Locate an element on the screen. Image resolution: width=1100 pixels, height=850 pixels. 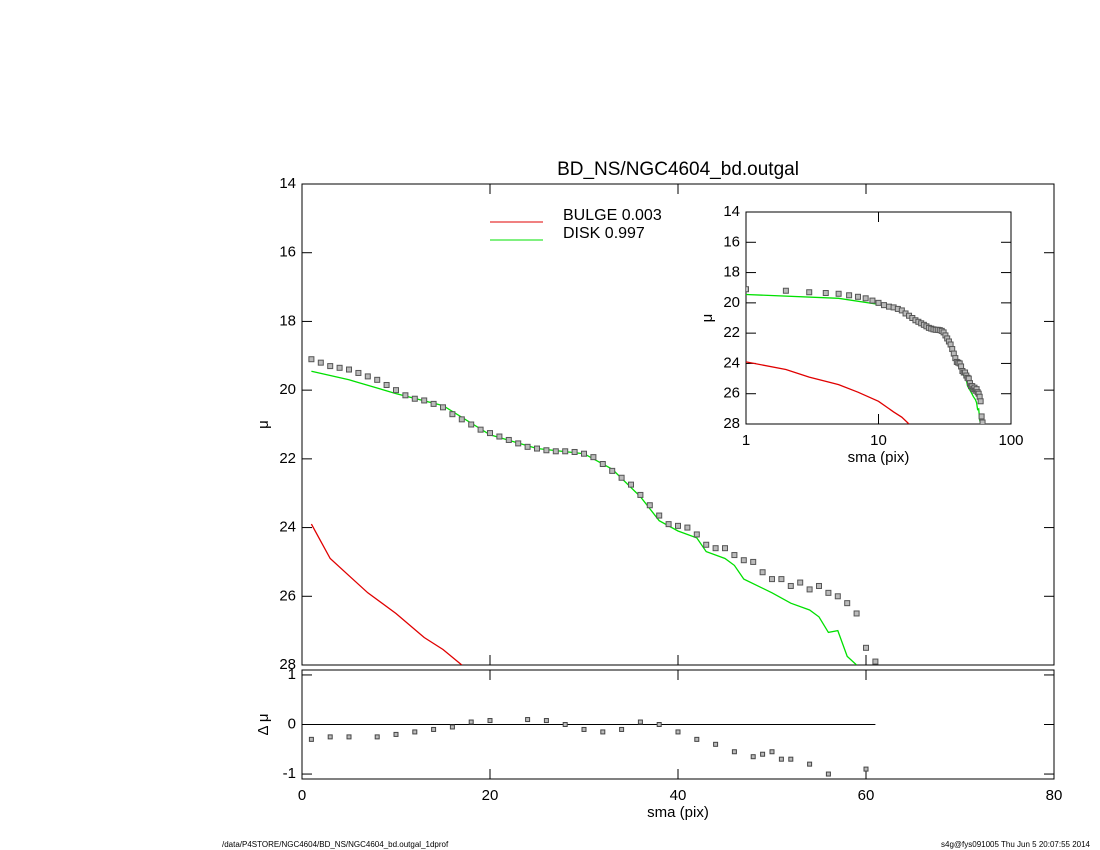
inset-background is located at coordinates (878, 318).